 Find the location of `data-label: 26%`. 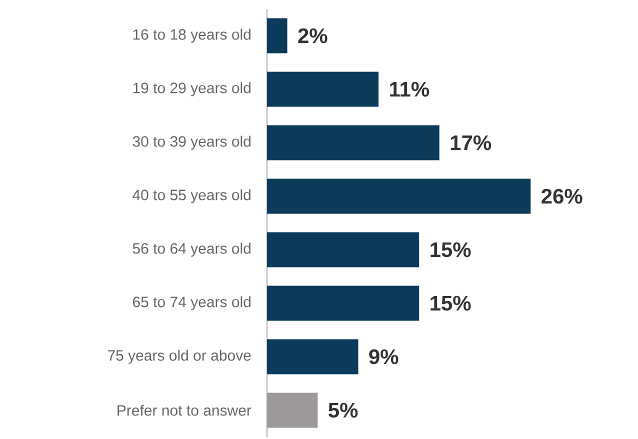

data-label: 26% is located at coordinates (562, 196).